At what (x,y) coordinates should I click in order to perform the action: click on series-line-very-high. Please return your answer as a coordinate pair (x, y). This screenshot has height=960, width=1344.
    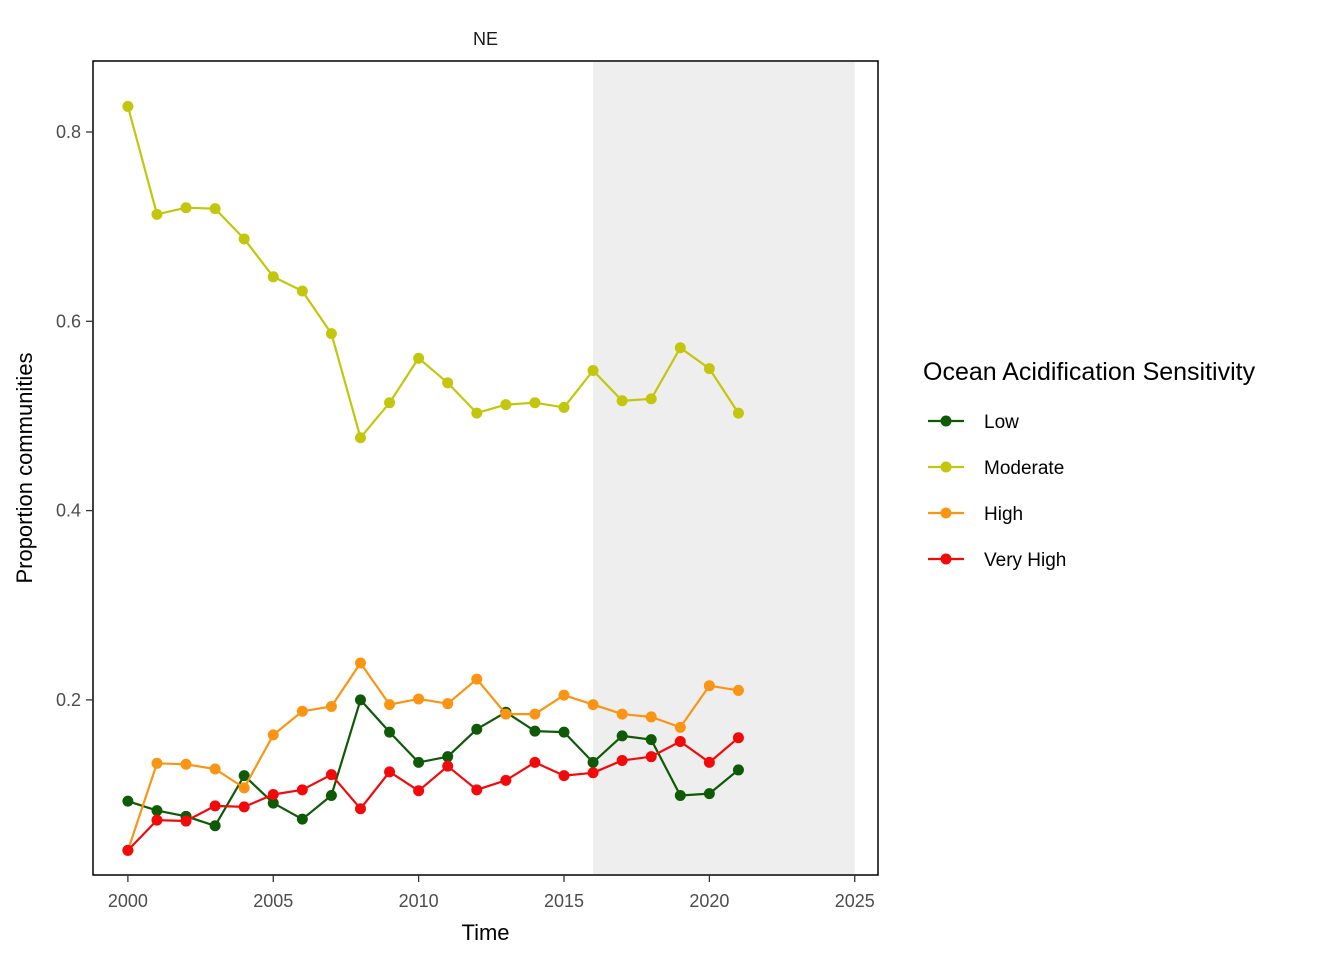
    Looking at the image, I should click on (433, 794).